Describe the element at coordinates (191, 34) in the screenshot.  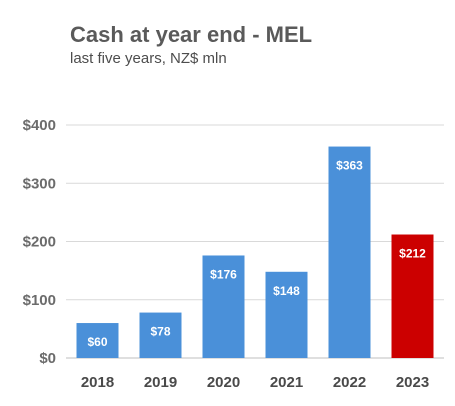
I see `chart-title: Cash at year end - MEL` at that location.